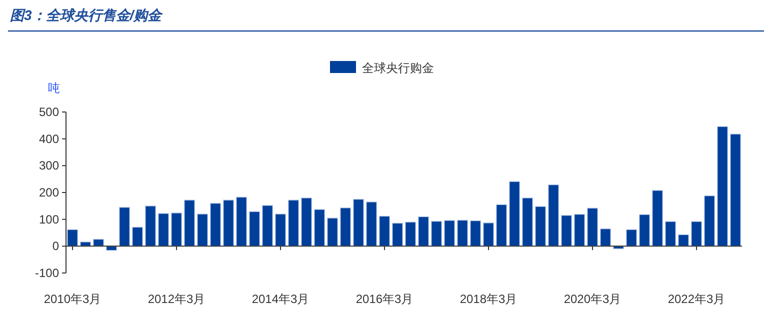 This screenshot has height=335, width=772. What do you see at coordinates (593, 299) in the screenshot?
I see `x-tick-label: 2020年3月` at bounding box center [593, 299].